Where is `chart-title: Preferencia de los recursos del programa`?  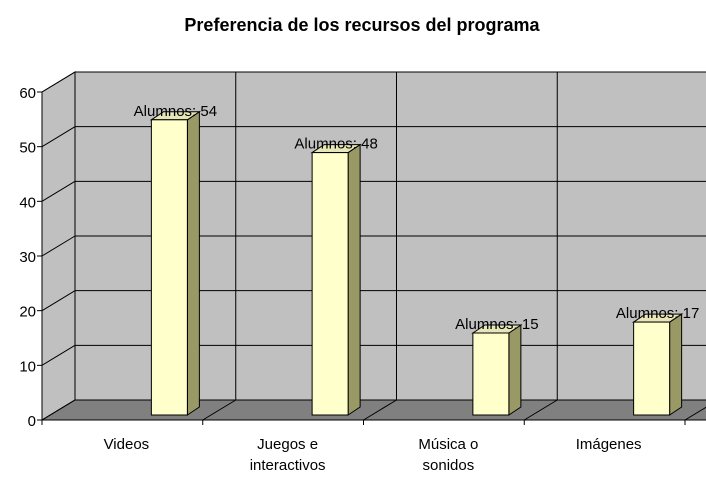 chart-title: Preferencia de los recursos del programa is located at coordinates (362, 25).